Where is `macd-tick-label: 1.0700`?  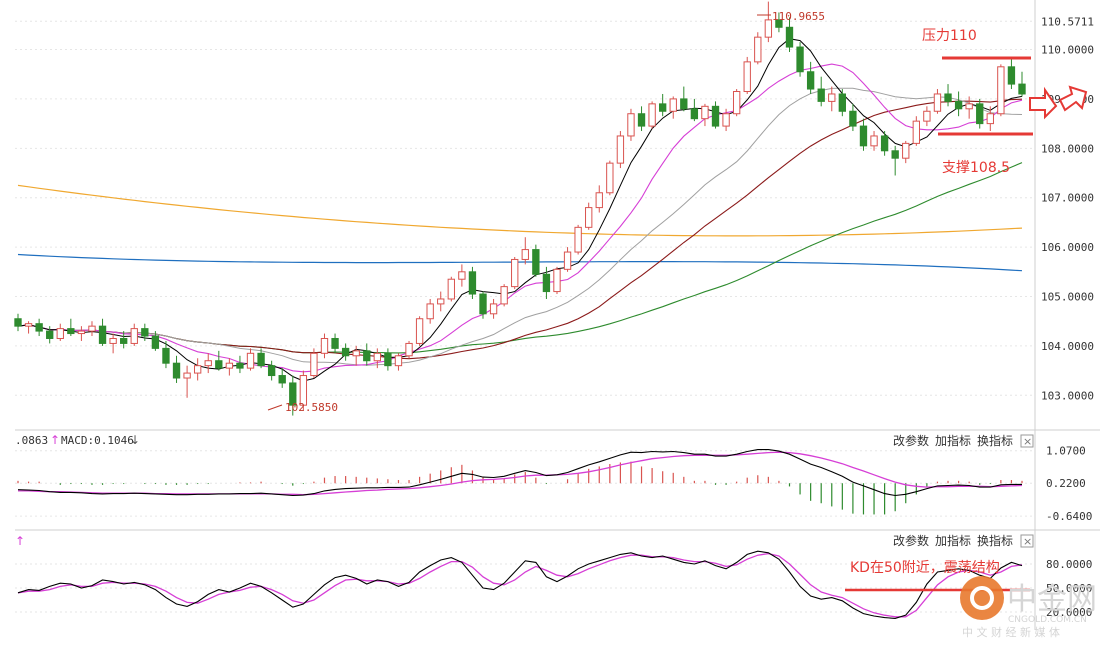 macd-tick-label: 1.0700 is located at coordinates (1066, 451).